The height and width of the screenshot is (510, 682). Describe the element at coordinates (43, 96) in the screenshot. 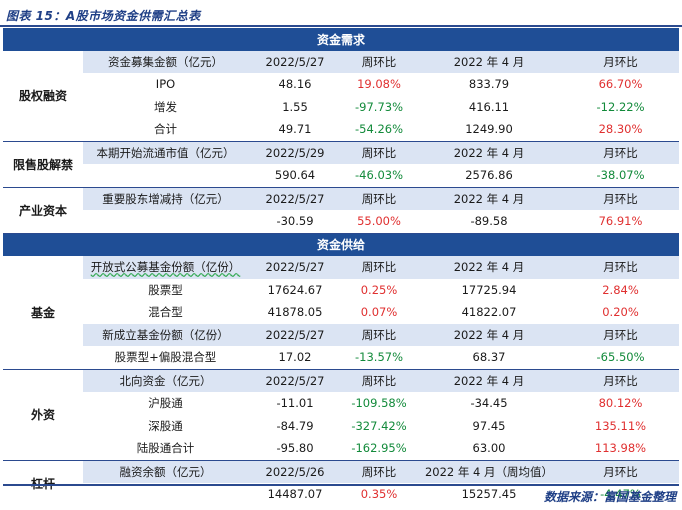

I see `category-equity-financing: 股权融资` at that location.